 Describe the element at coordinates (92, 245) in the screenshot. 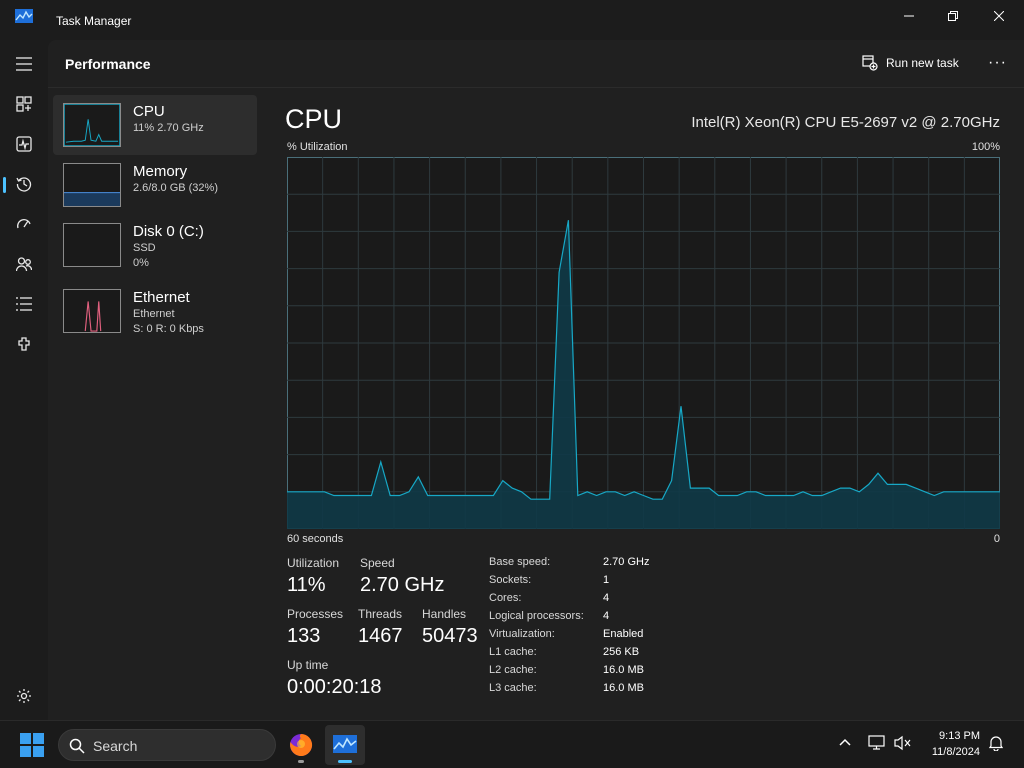

I see `disk-thumbnail` at that location.